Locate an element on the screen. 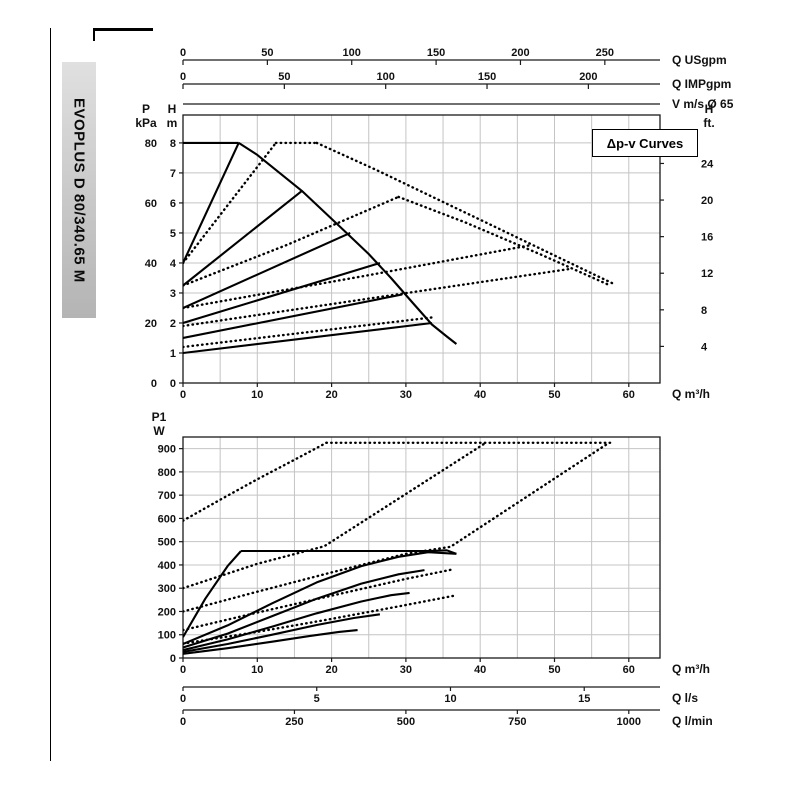 The width and height of the screenshot is (800, 800). series-dpv-set-3m is located at coordinates (293, 316).